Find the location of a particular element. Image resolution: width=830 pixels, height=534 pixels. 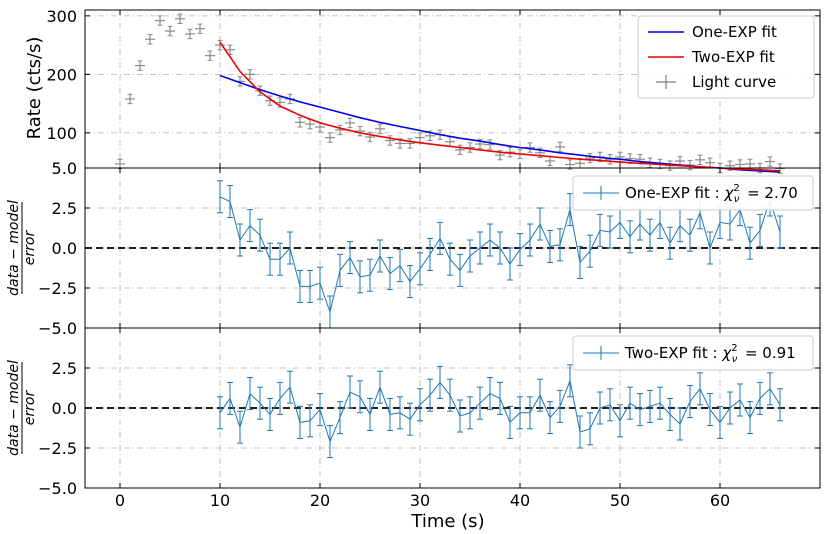

legend-label: Two-EXP fit : χ2 ν = 0.91 is located at coordinates (710, 354).